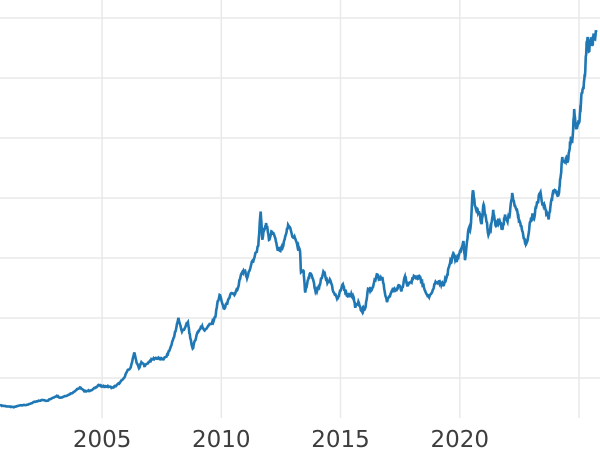 The image size is (600, 450). I want to click on x-tick-label: 2015, so click(340, 438).